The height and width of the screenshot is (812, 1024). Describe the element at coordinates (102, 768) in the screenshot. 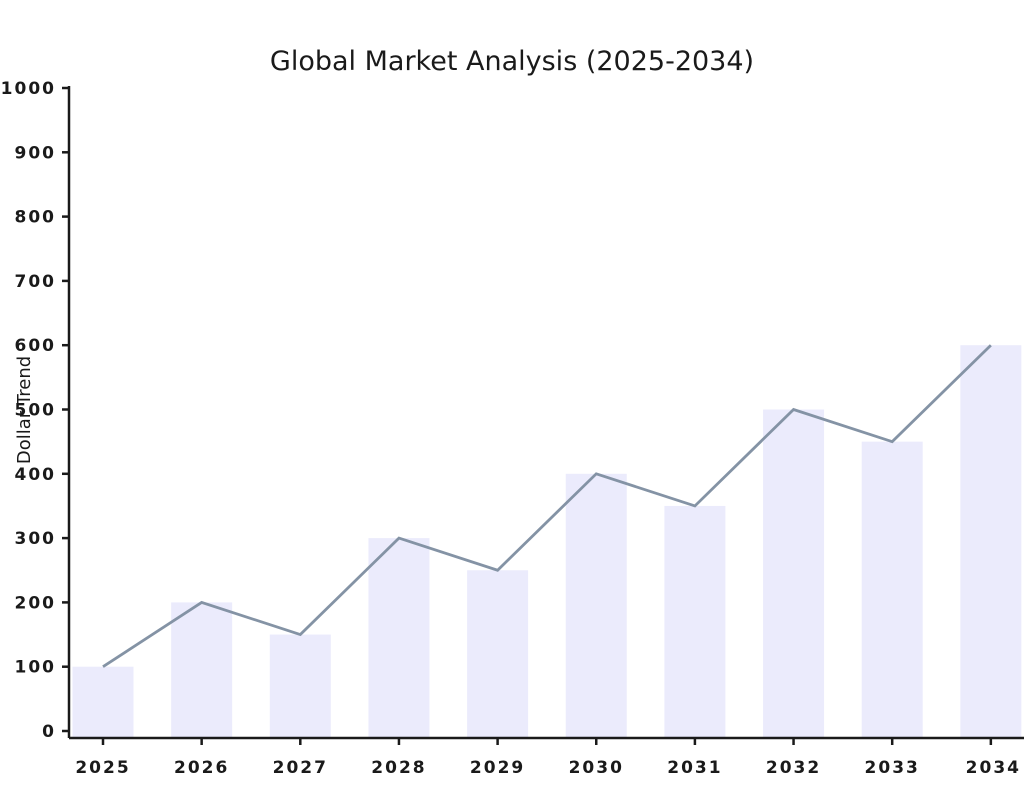

I see `x-tick-label: 2025` at that location.